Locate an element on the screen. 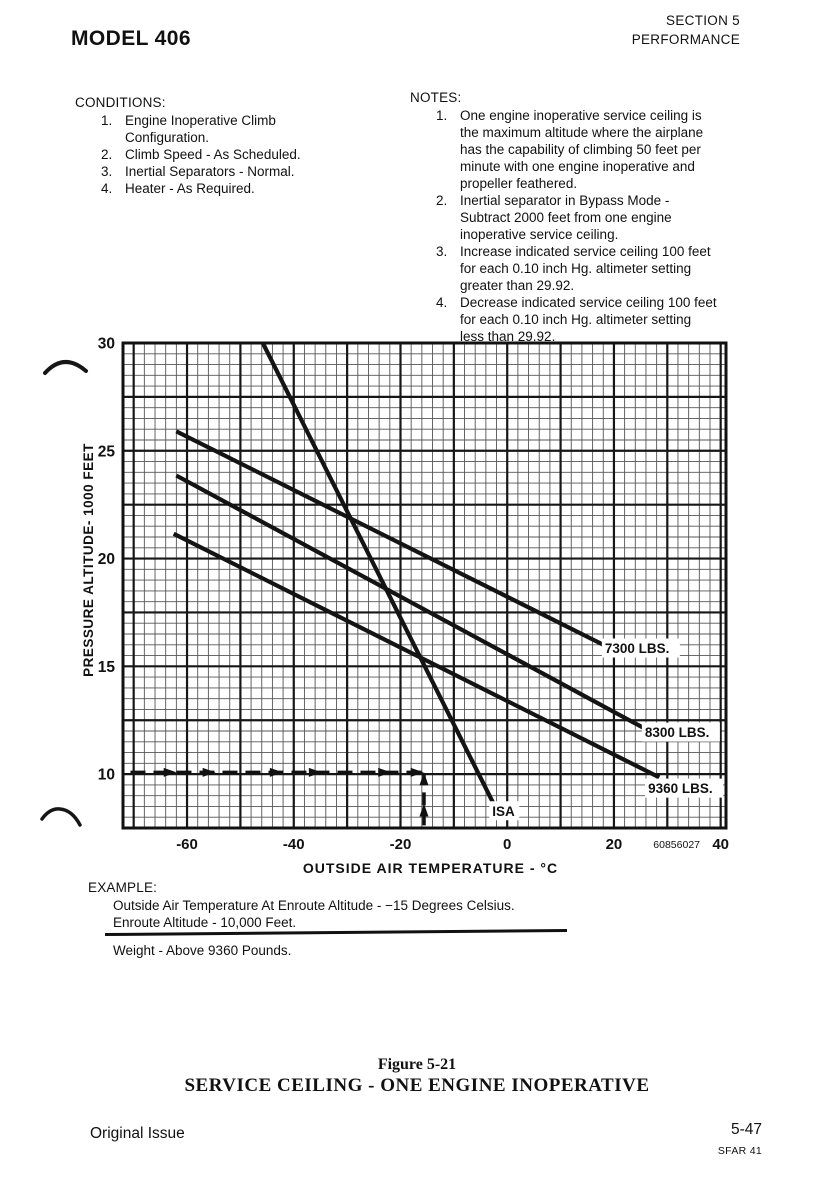 This screenshot has height=1180, width=834. series-label: 8300 LBS. is located at coordinates (677, 732).